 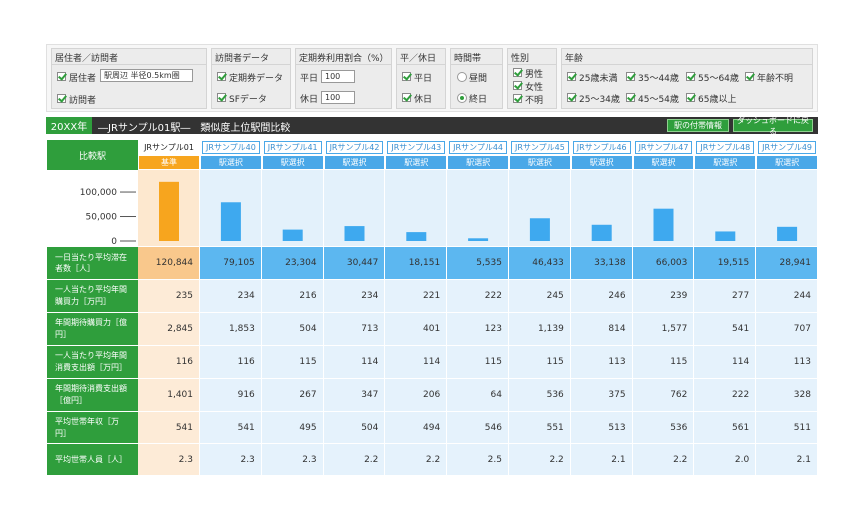 I want to click on cell-value: 115, so click(x=540, y=362).